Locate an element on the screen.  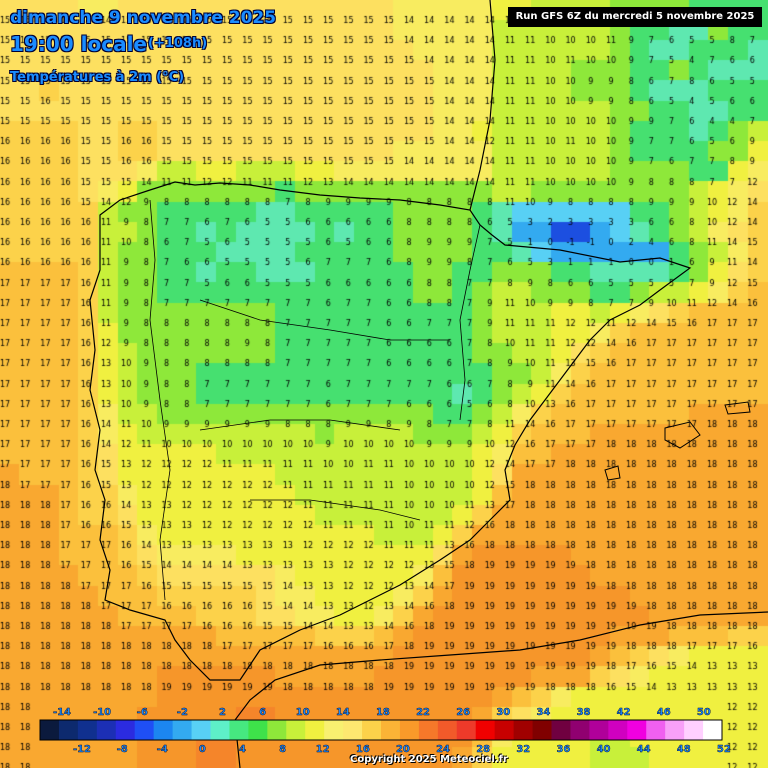
run-label: Run GFS 6Z du mercredi 5 novembre 2025 is located at coordinates (635, 17).